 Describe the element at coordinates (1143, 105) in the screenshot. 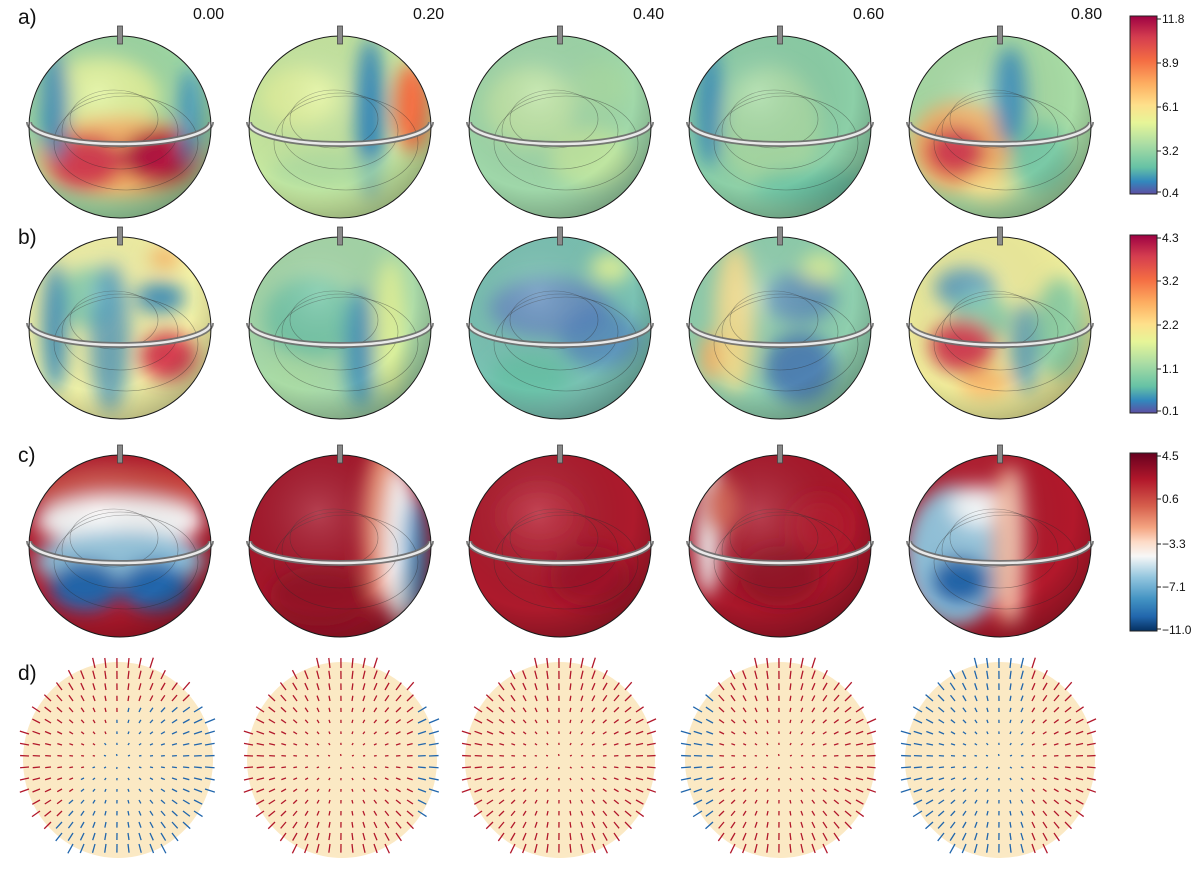

I see `colorbar-a` at that location.